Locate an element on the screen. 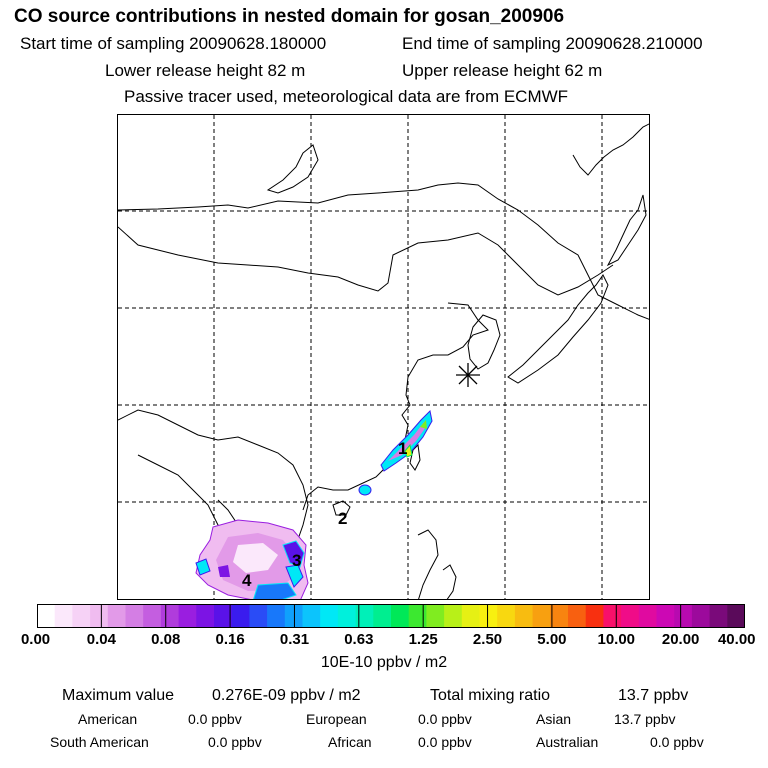  colorbar-tick-label: 5.00 is located at coordinates (552, 639).